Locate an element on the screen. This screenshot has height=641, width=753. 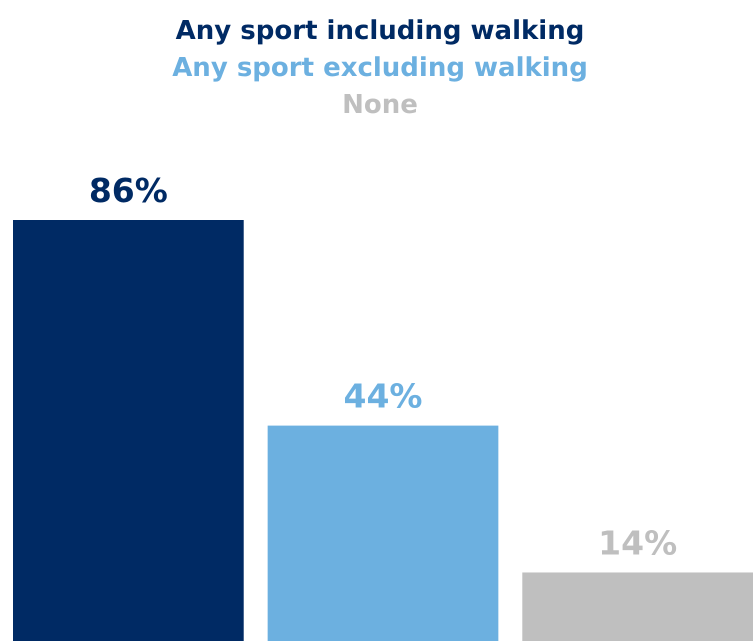
data-label: 14% is located at coordinates (638, 542).